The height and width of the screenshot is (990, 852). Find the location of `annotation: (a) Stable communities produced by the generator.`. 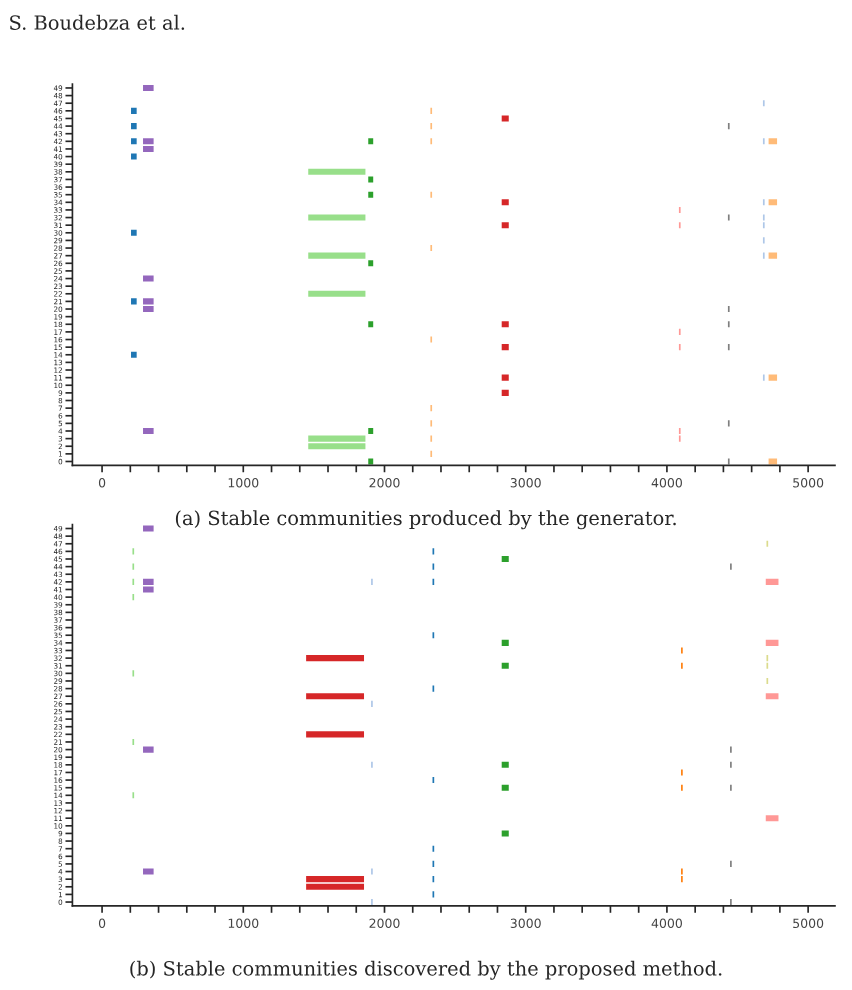

annotation: (a) Stable communities produced by the generator. is located at coordinates (425, 520).